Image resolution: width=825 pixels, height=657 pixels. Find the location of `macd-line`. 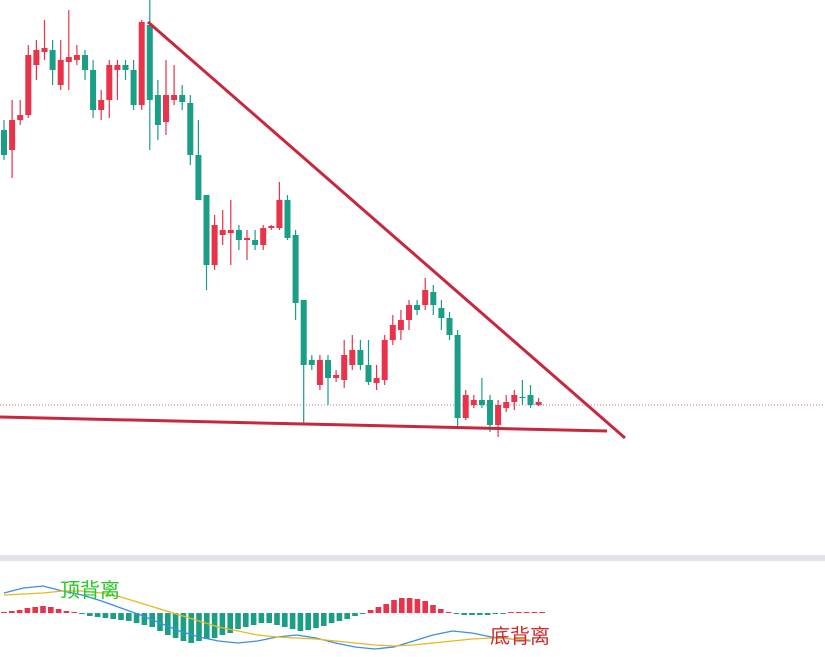

macd-line is located at coordinates (267, 617).